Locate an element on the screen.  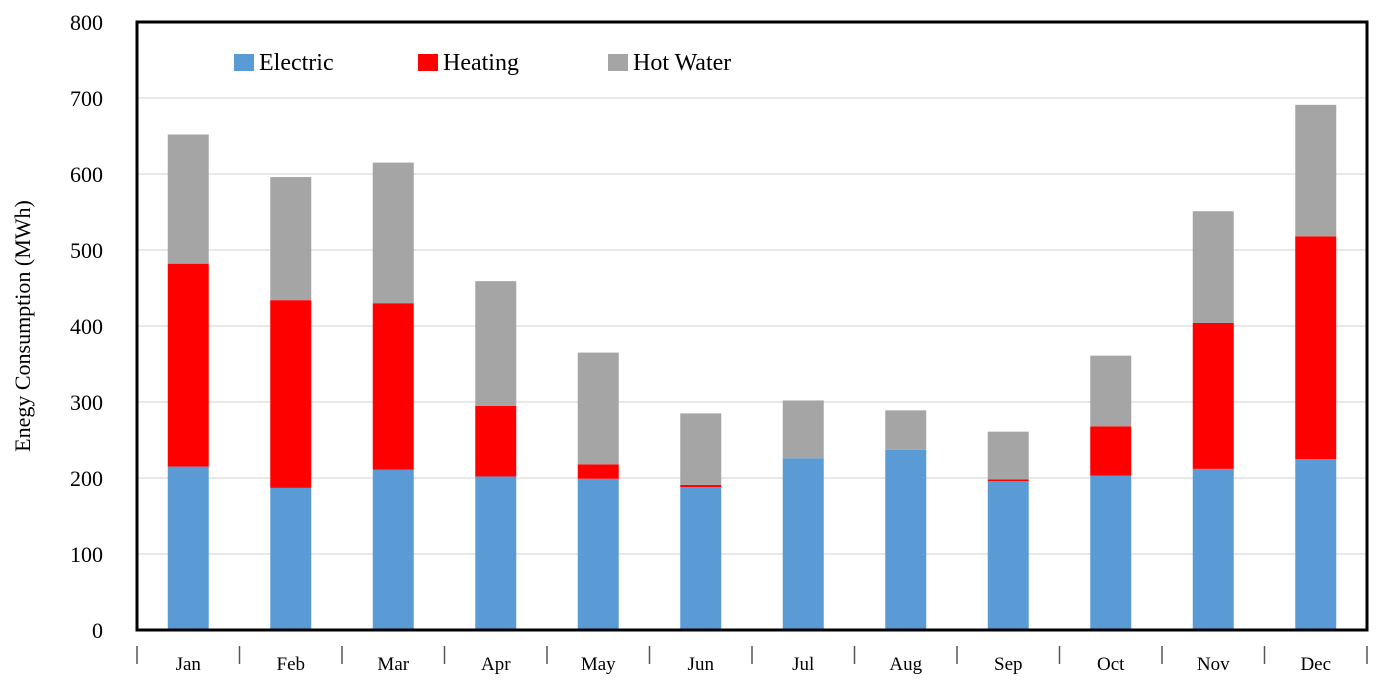
x-tick-label: Jul is located at coordinates (803, 664).